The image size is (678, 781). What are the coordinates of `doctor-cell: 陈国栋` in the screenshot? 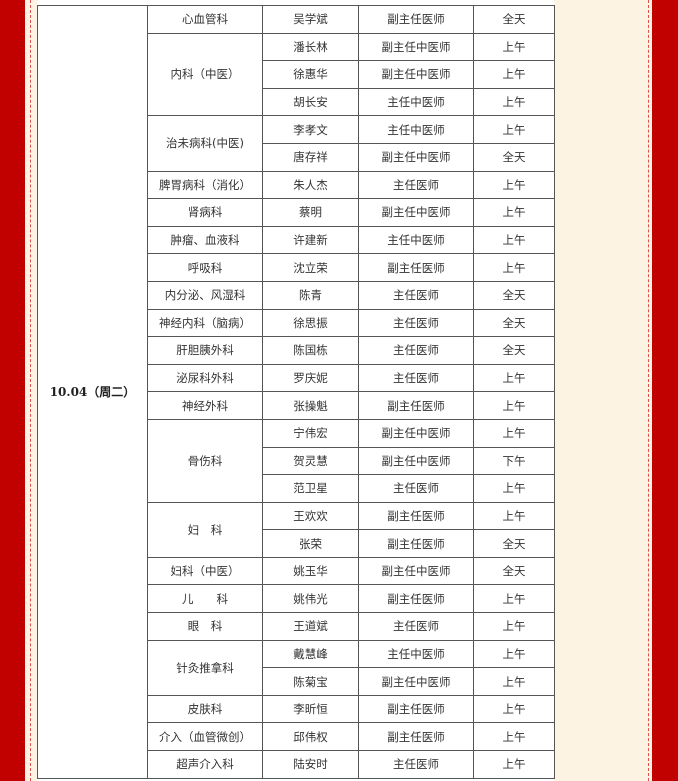 It's located at (310, 350).